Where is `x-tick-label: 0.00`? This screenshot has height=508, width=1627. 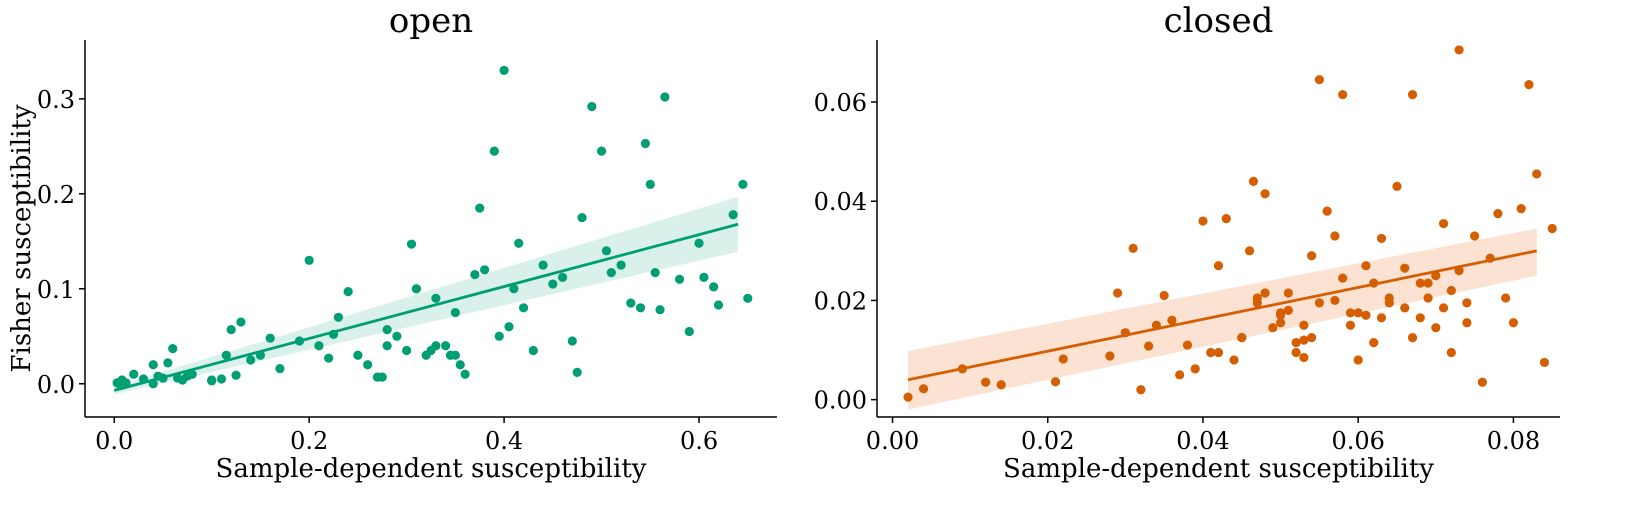
x-tick-label: 0.00 is located at coordinates (892, 441).